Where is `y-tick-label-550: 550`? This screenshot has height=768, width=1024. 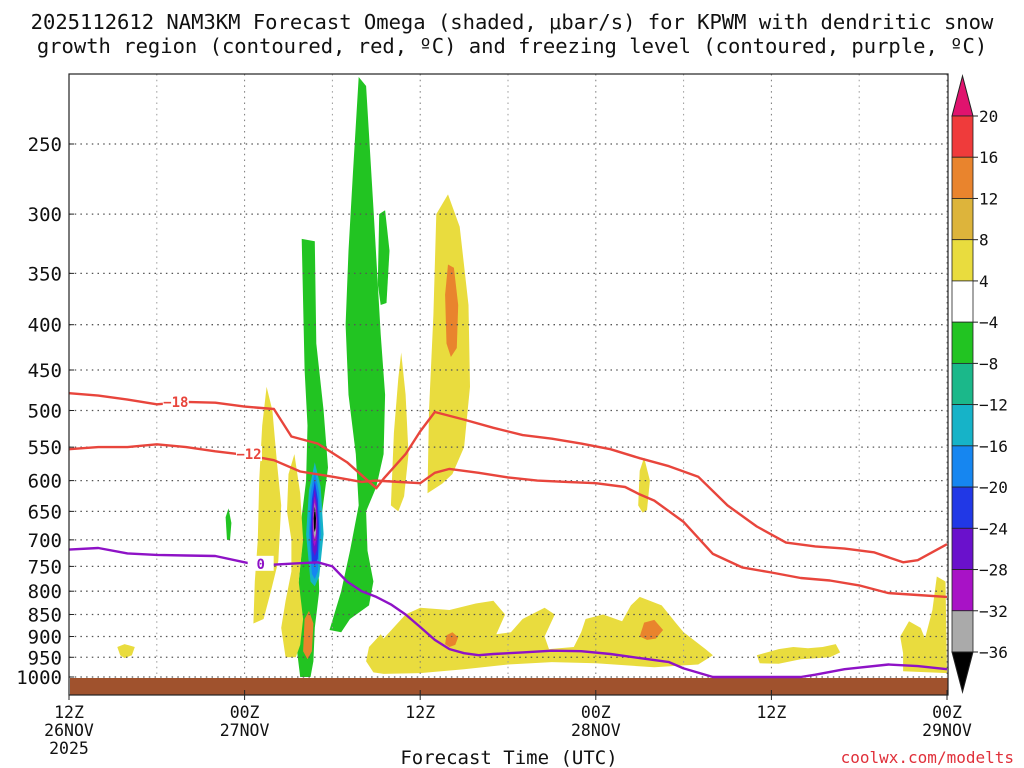
y-tick-label-550: 550 is located at coordinates (45, 448).